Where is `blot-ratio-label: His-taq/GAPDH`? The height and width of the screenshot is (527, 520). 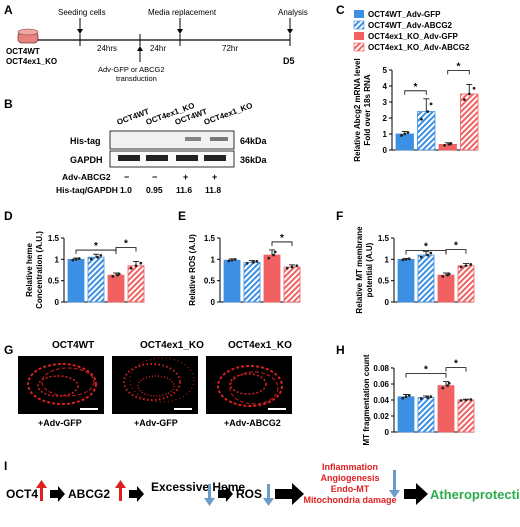
blot-ratio-label: His-taq/GAPDH is located at coordinates (87, 190).